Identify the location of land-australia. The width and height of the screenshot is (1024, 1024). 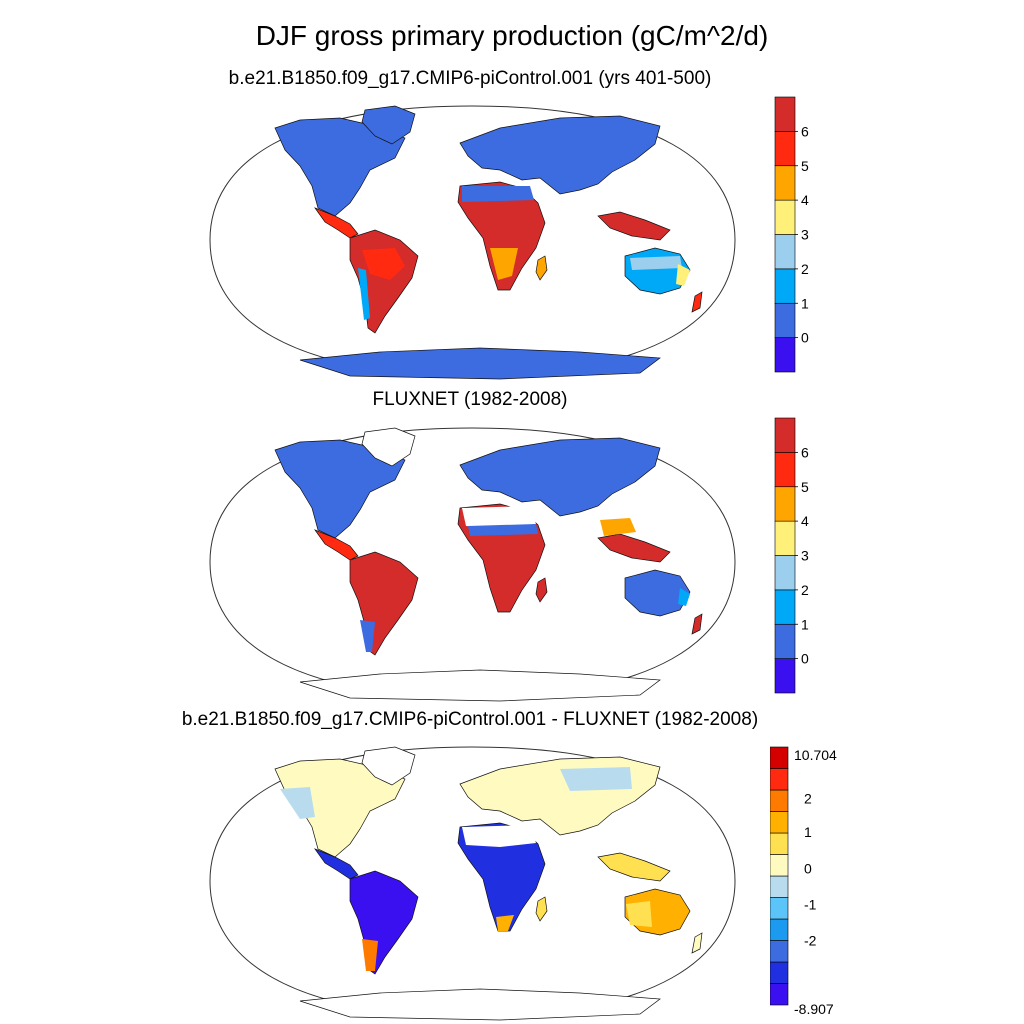
(657, 593).